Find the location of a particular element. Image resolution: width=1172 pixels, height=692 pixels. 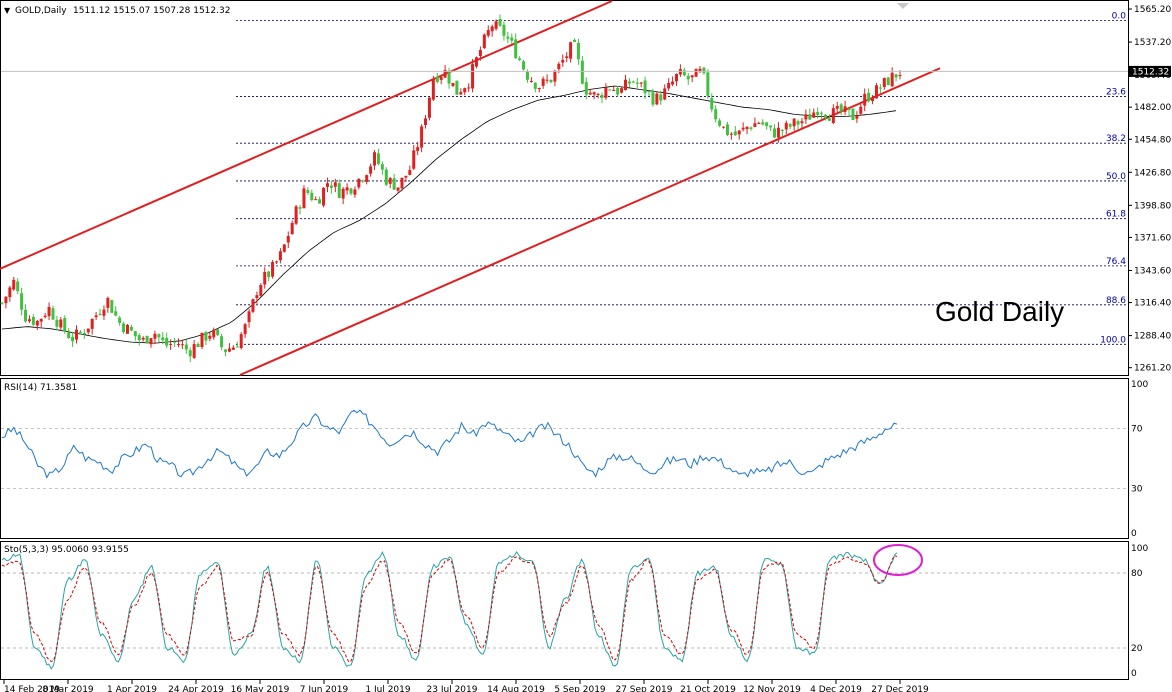

fib-label: 76.4 is located at coordinates (1116, 262).